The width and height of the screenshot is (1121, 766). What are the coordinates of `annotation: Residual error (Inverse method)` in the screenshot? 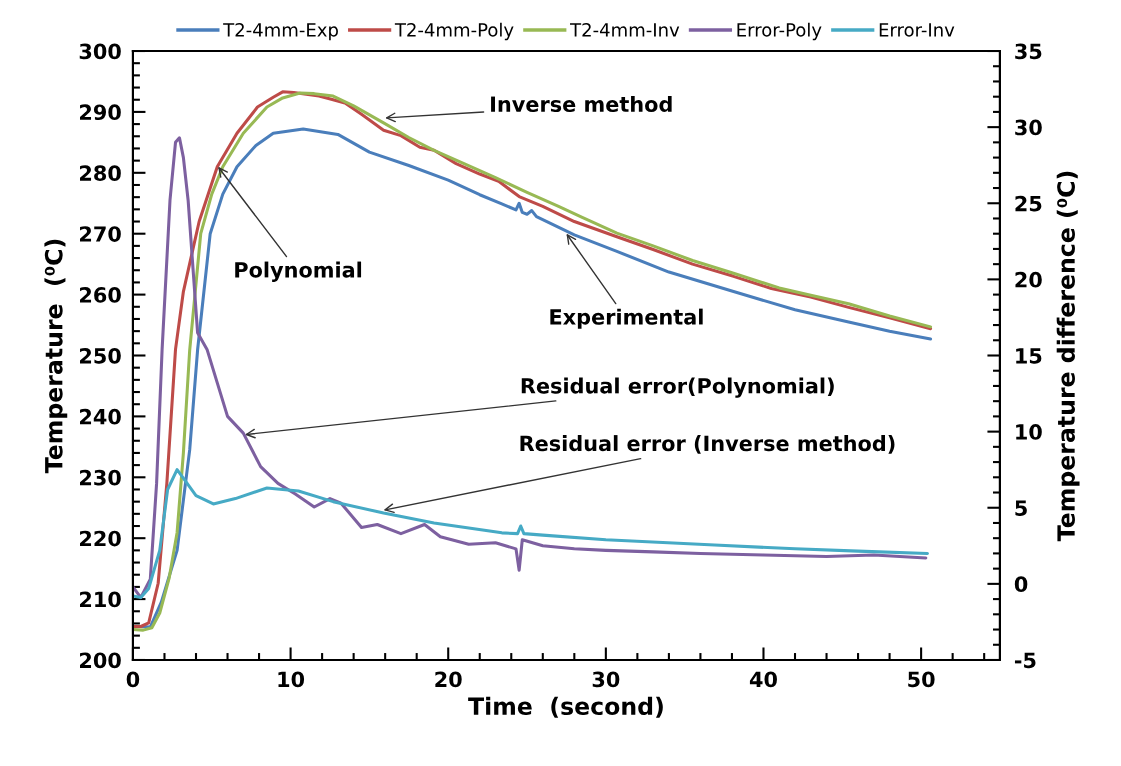 It's located at (707, 444).